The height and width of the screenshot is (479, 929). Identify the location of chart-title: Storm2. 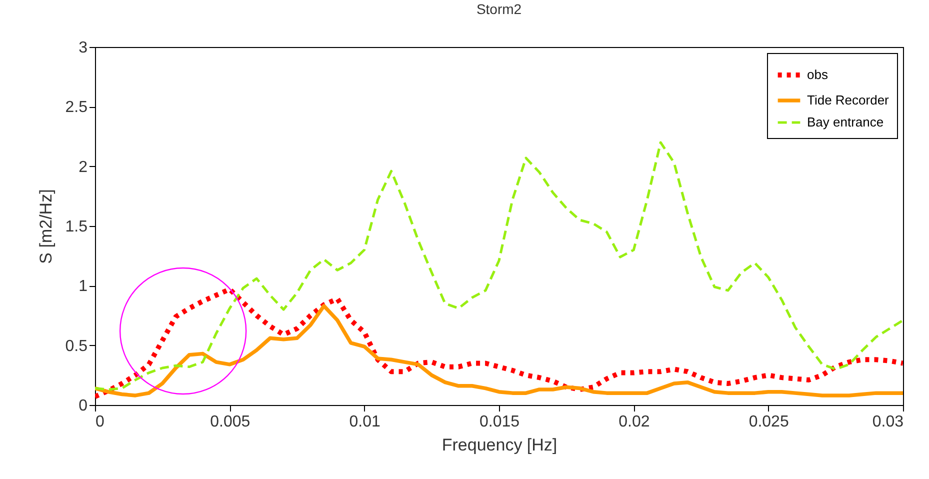
(499, 9).